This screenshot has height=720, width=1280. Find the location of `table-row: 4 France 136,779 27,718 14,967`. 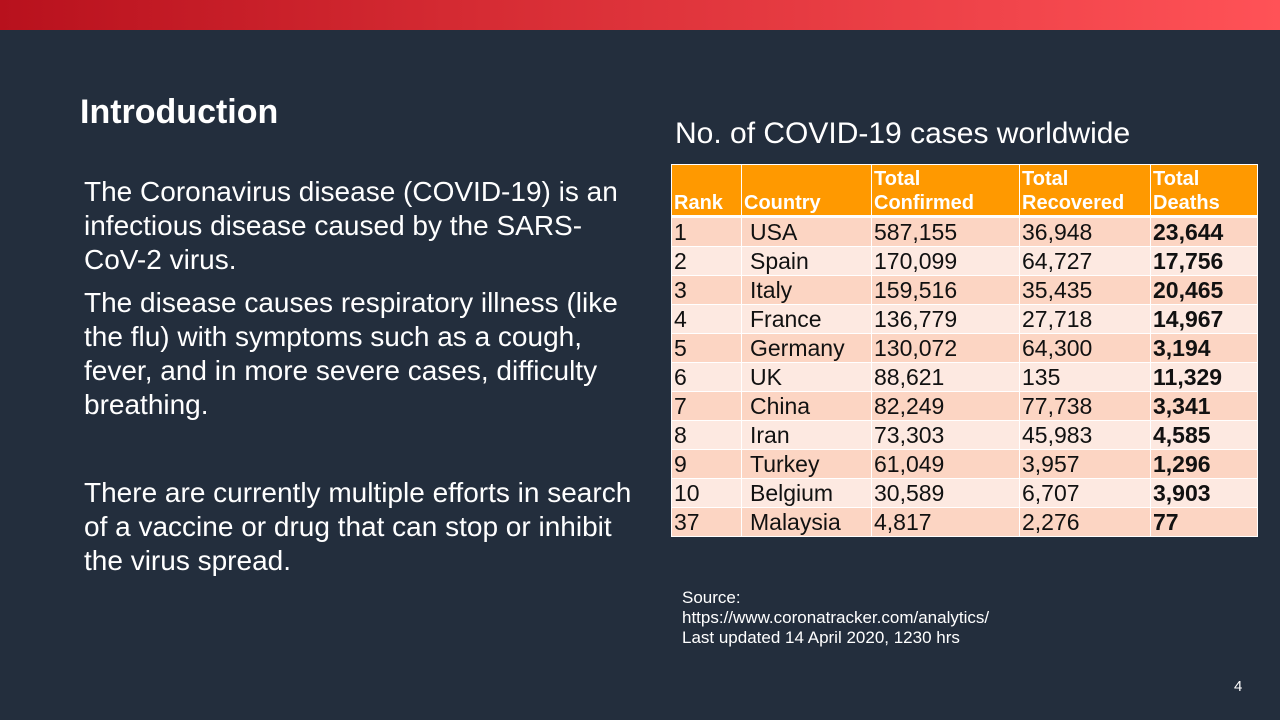

table-row: 4 France 136,779 27,718 14,967 is located at coordinates (964, 319).